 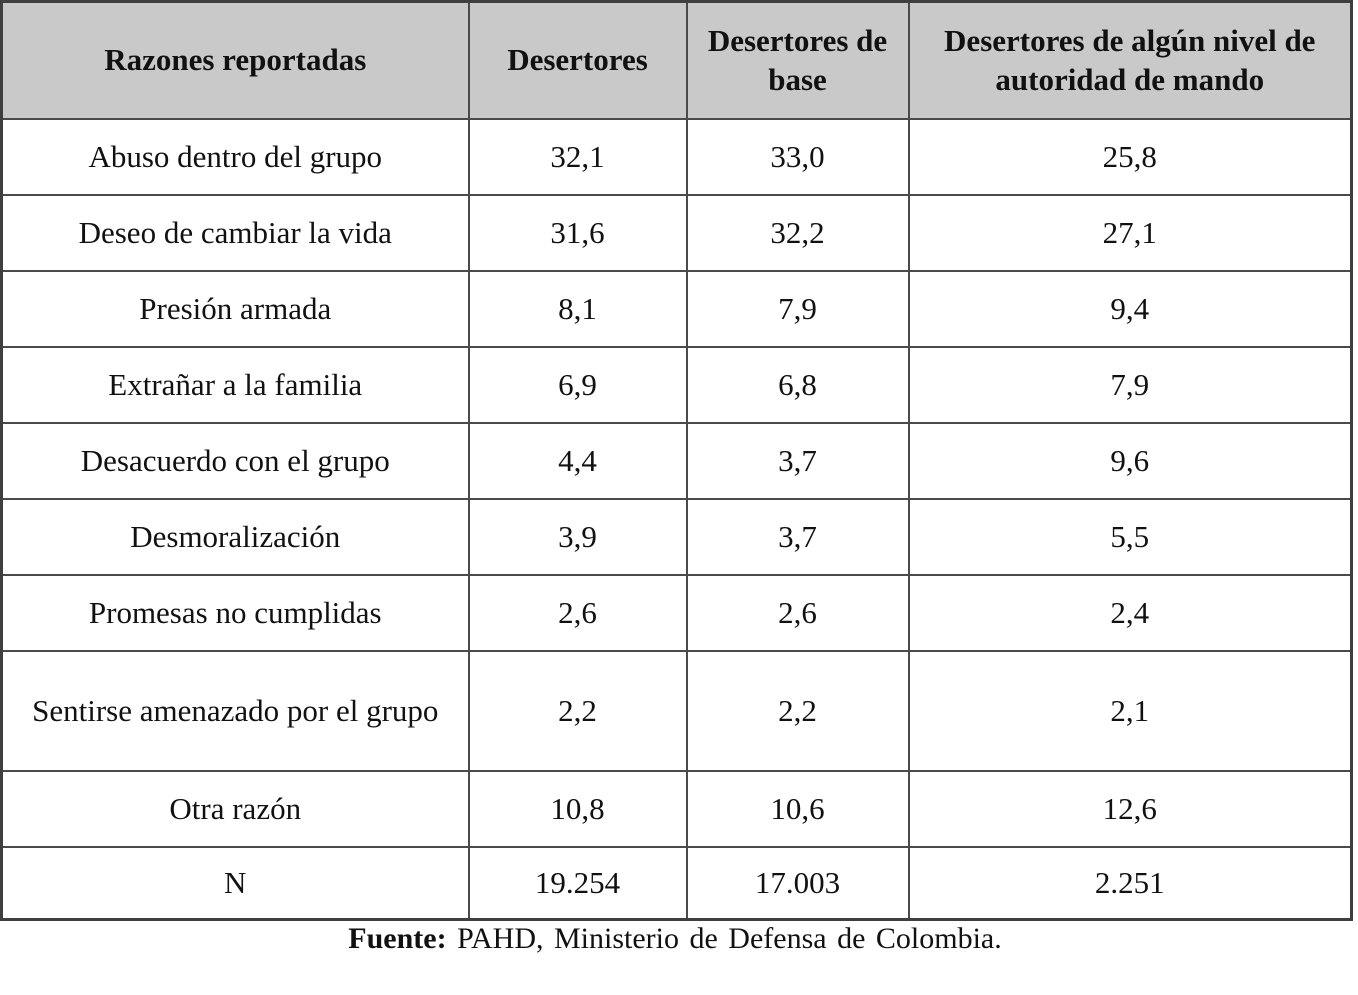 I want to click on table-row-n: N 19.254 17.003 2.251, so click(x=676, y=883).